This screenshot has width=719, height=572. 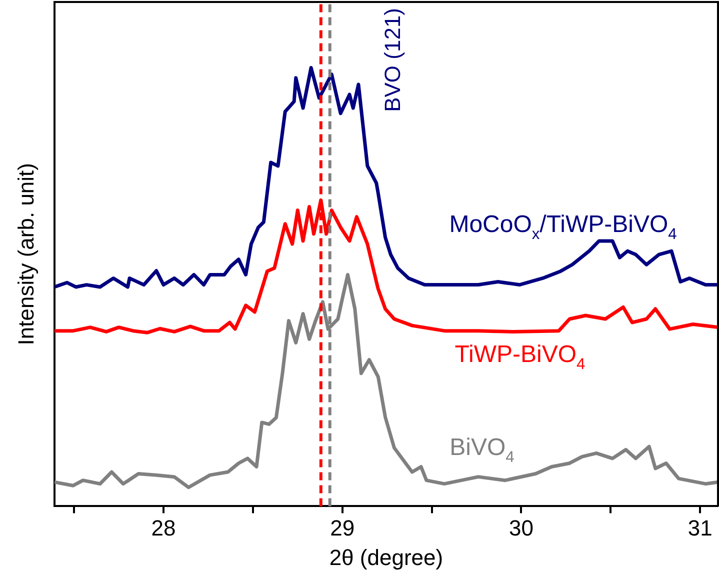 I want to click on x-tick-label: 29, so click(x=342, y=527).